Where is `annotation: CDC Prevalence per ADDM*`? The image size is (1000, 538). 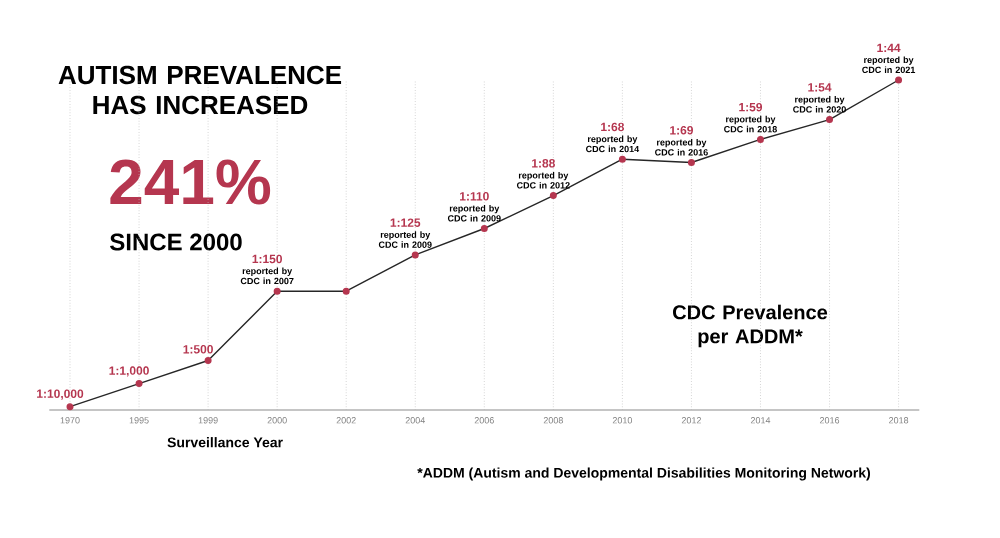
annotation: CDC Prevalence per ADDM* is located at coordinates (750, 326).